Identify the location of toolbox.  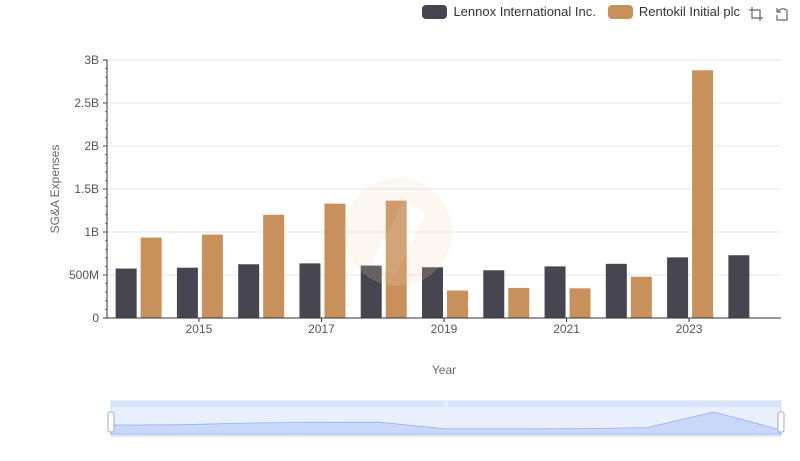
(769, 14).